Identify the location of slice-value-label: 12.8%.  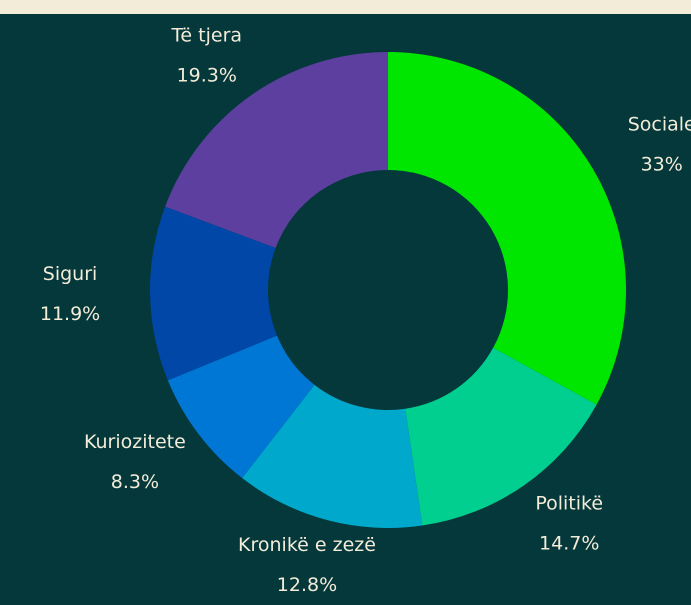
(307, 585).